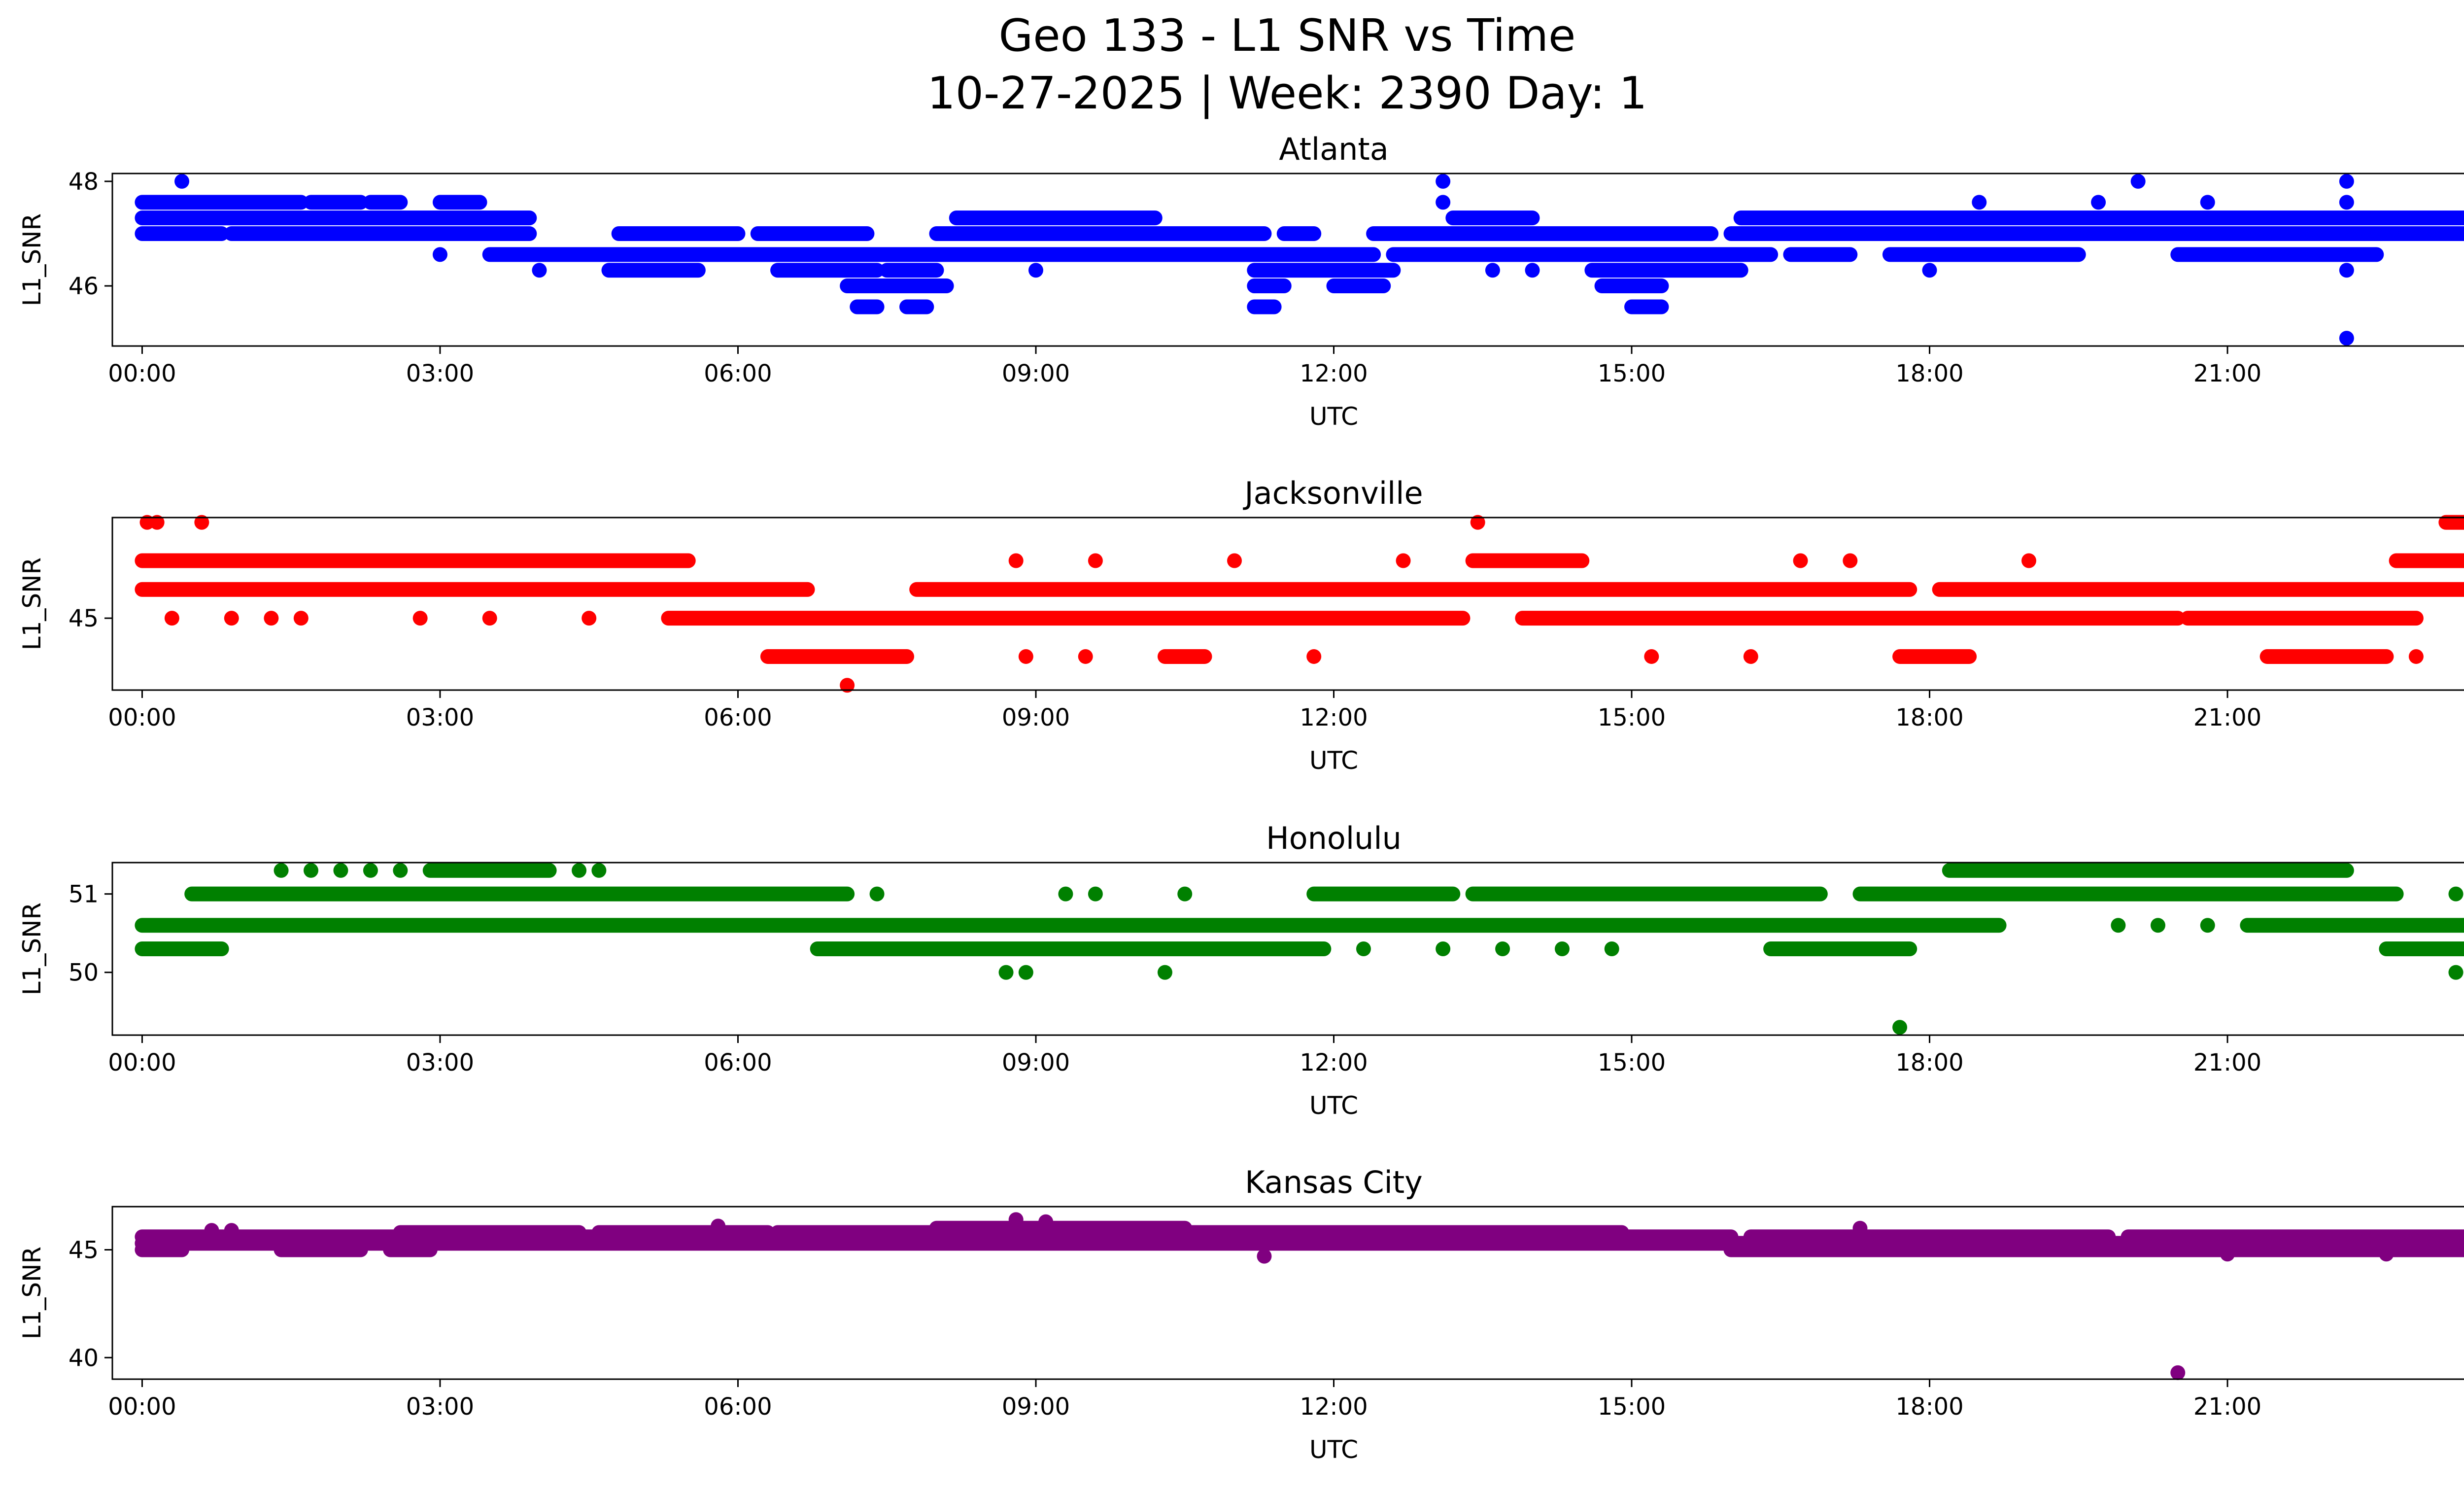  I want to click on x-tick-label: 09:00, so click(1036, 373).